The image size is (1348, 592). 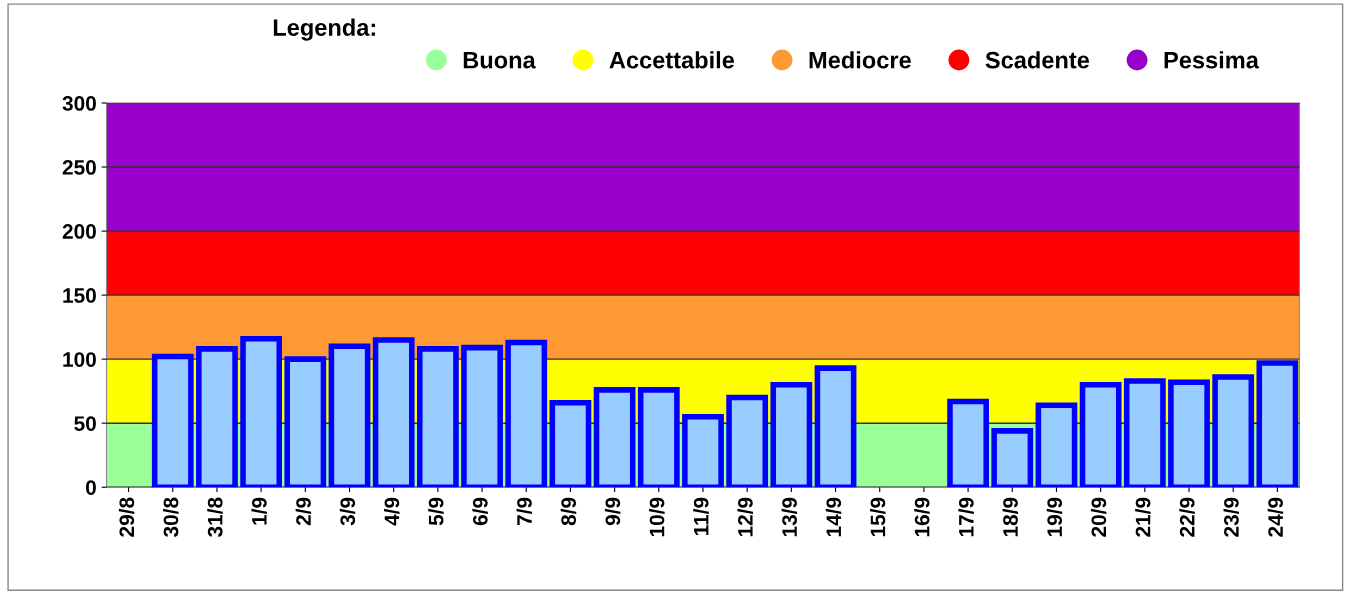 I want to click on legend-title: Legenda:, so click(x=324, y=29).